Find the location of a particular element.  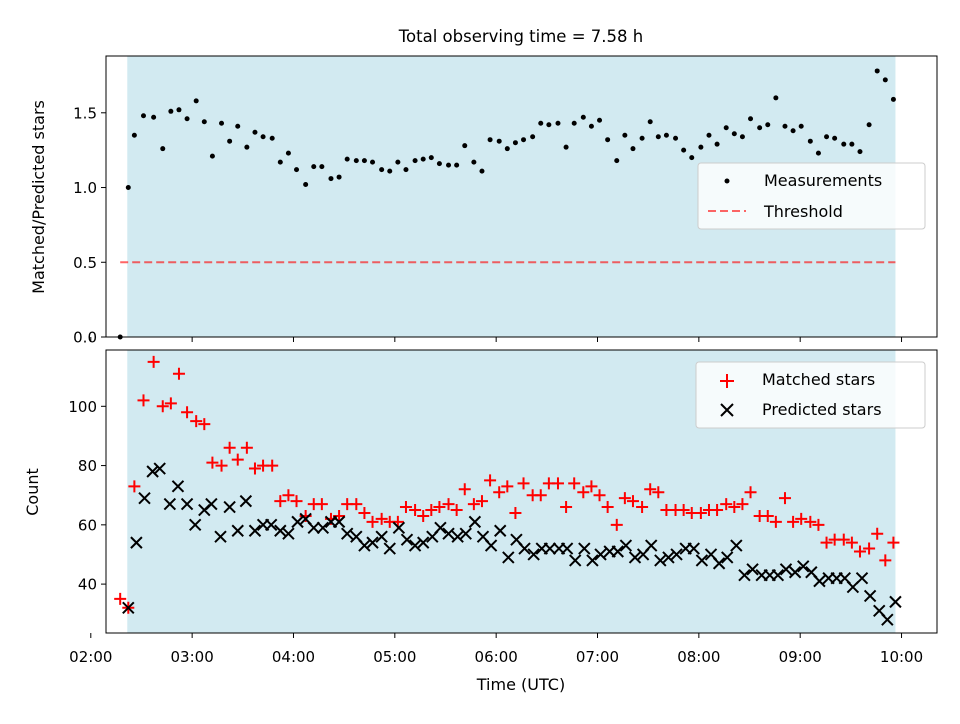

x-tick-label: 07:00 is located at coordinates (597, 657).